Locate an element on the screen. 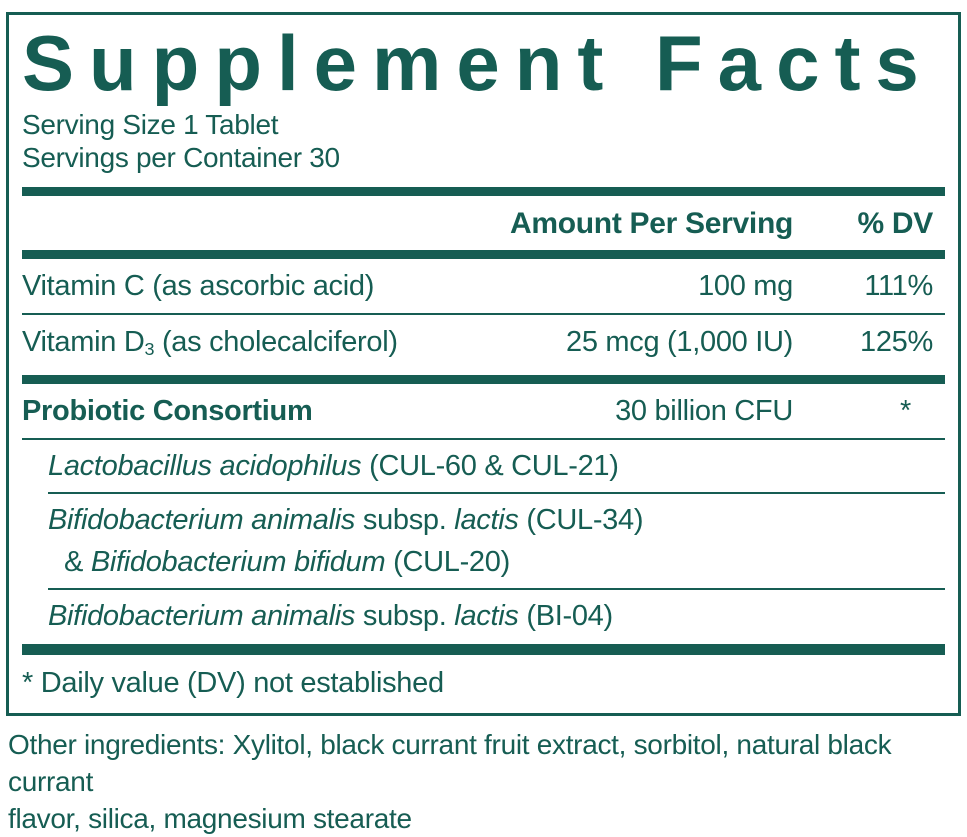  strain-line-cul-20: & Bifidobacterium bifidum (CUL-20) is located at coordinates (496, 562).